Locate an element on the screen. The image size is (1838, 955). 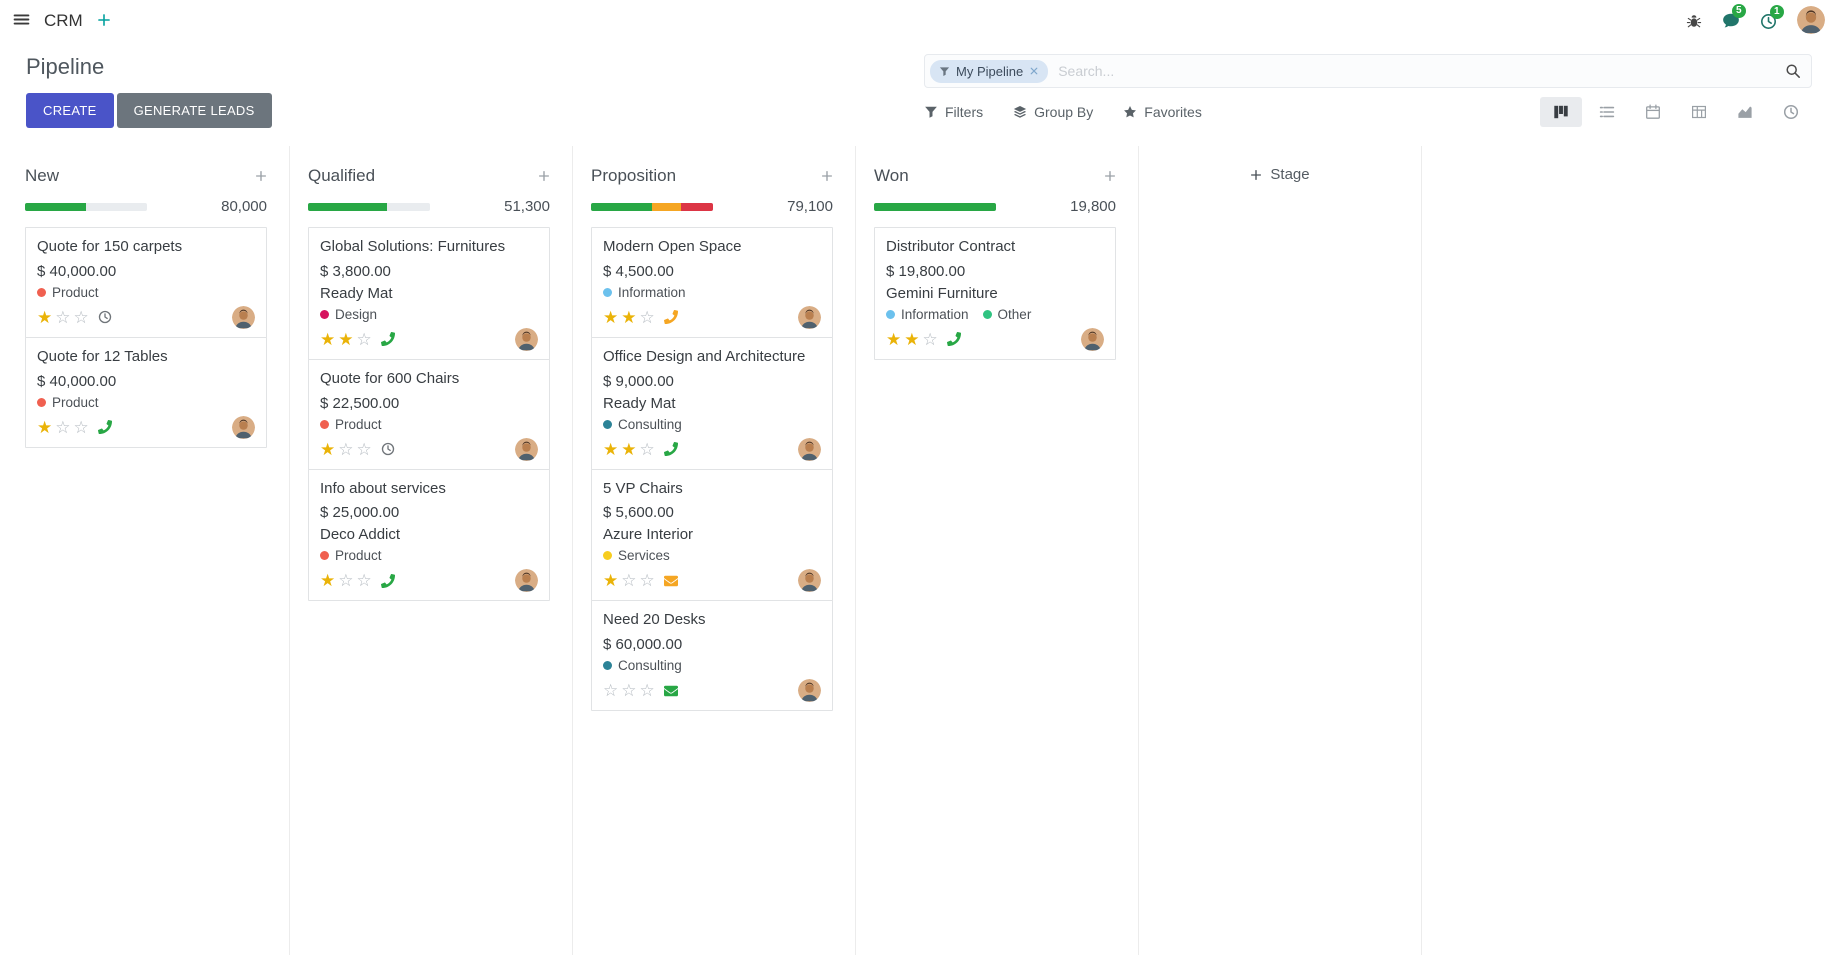
filters-button: Filters is located at coordinates (953, 112).